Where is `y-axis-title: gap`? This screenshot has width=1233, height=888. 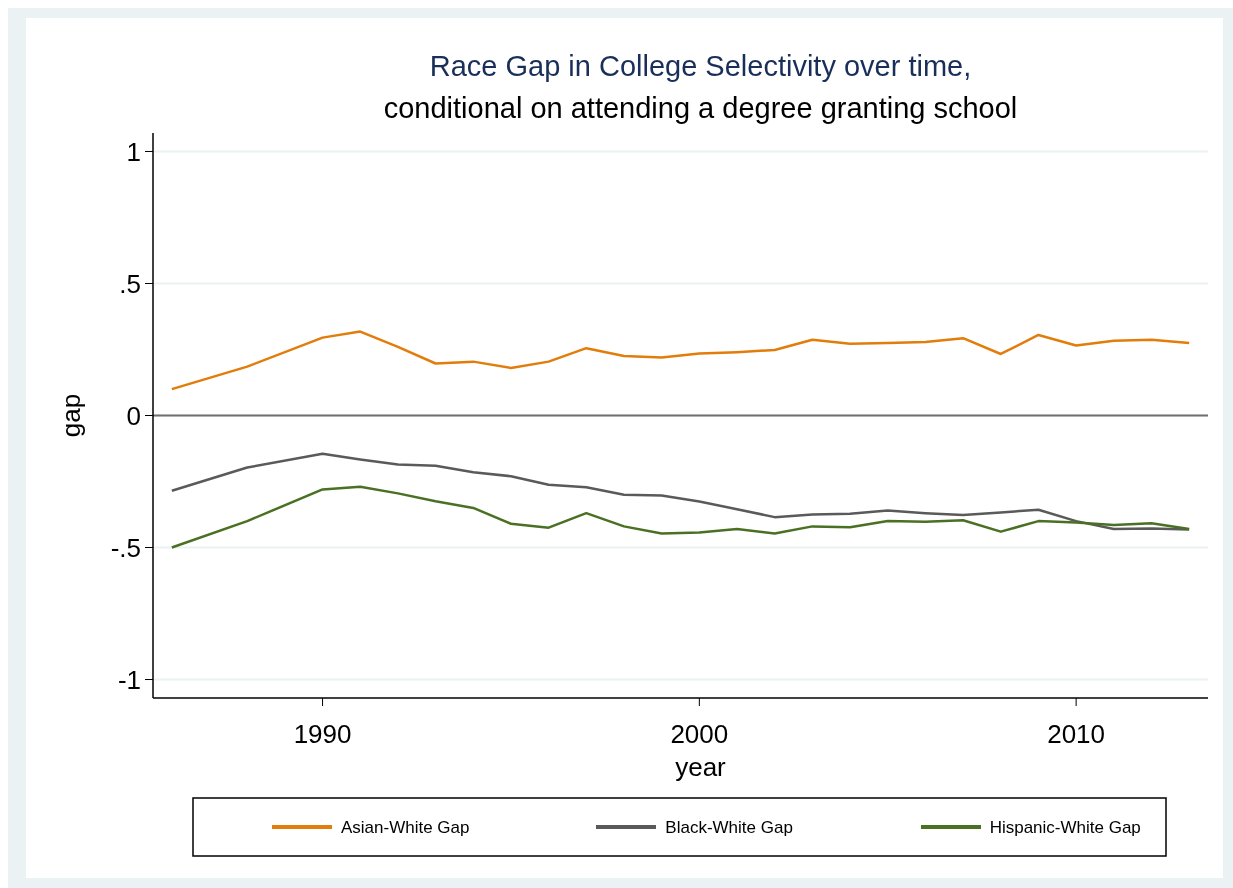
y-axis-title: gap is located at coordinates (71, 415).